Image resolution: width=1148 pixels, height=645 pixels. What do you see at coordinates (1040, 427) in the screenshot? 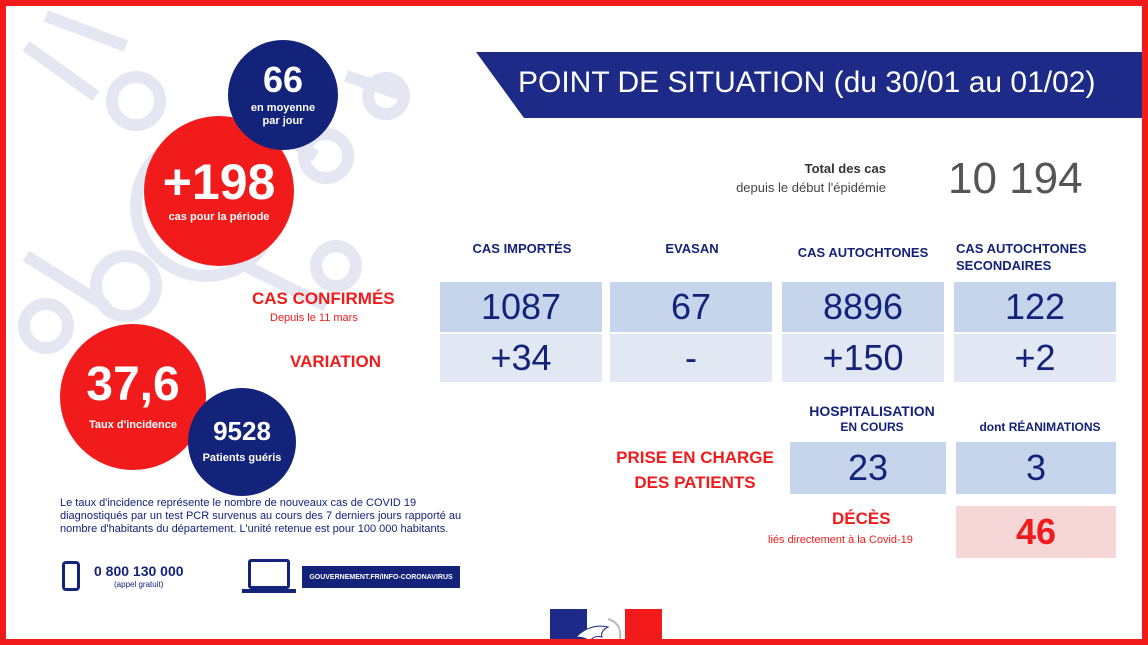
I see `reanimation-header: dont RÉANIMATIONS` at bounding box center [1040, 427].